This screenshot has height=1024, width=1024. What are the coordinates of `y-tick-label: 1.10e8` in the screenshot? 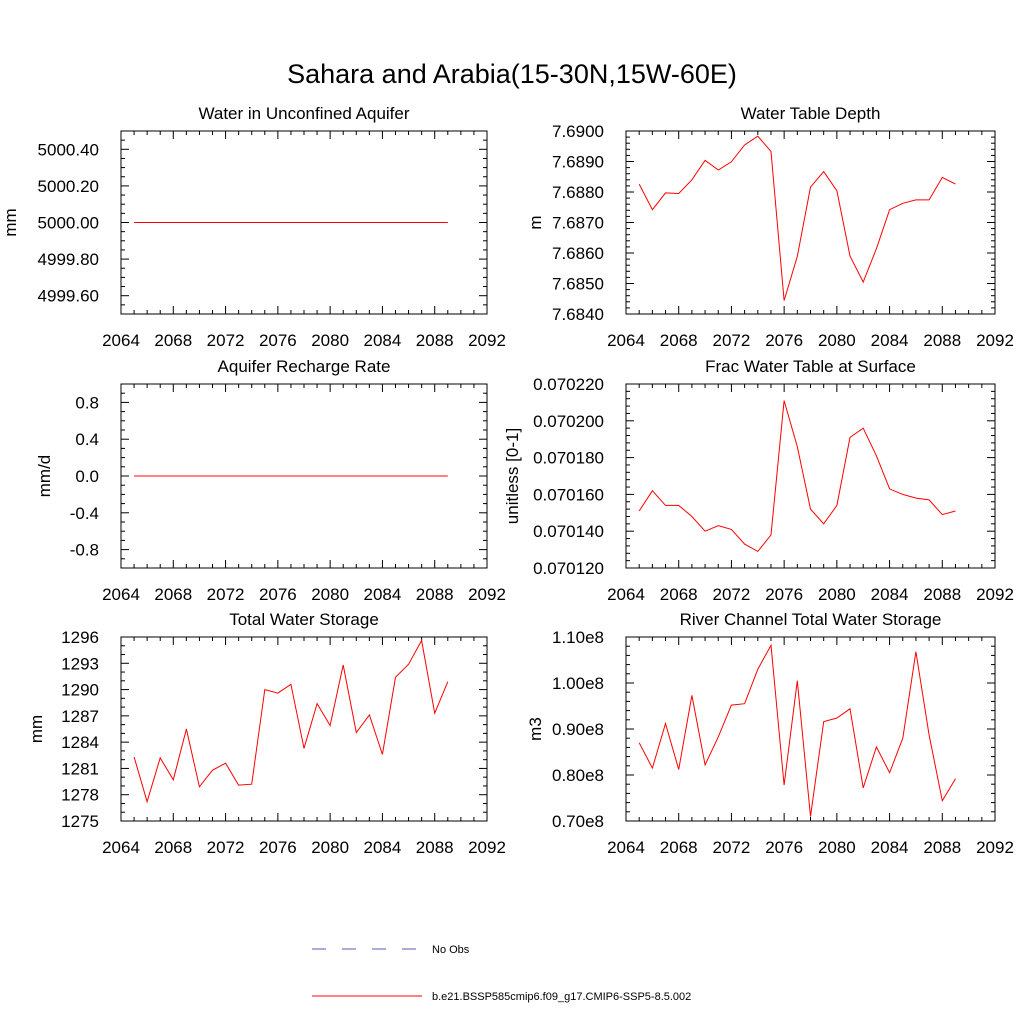 It's located at (578, 637).